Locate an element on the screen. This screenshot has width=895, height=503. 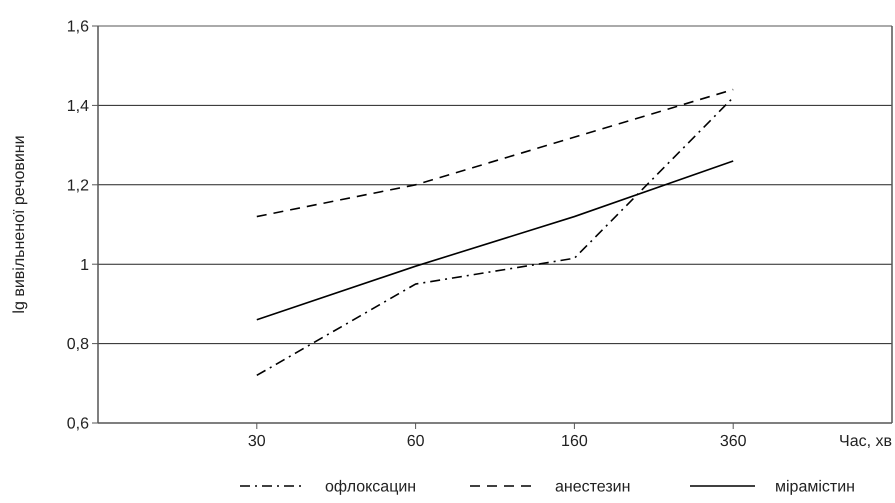
x-axis-title: Час, хв is located at coordinates (865, 441).